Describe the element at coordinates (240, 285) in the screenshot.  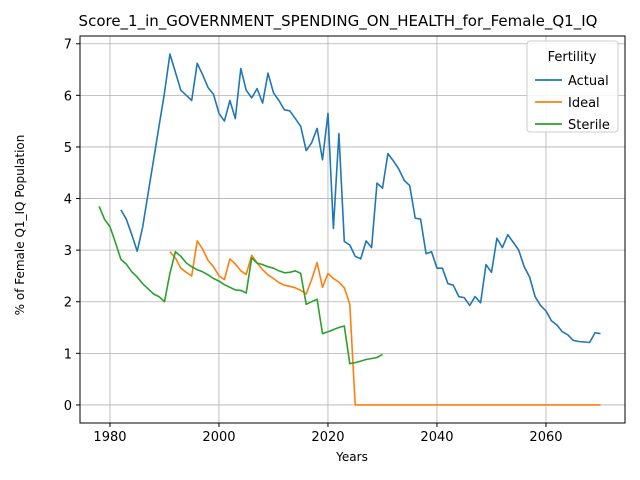
I see `series-line-sterile` at that location.